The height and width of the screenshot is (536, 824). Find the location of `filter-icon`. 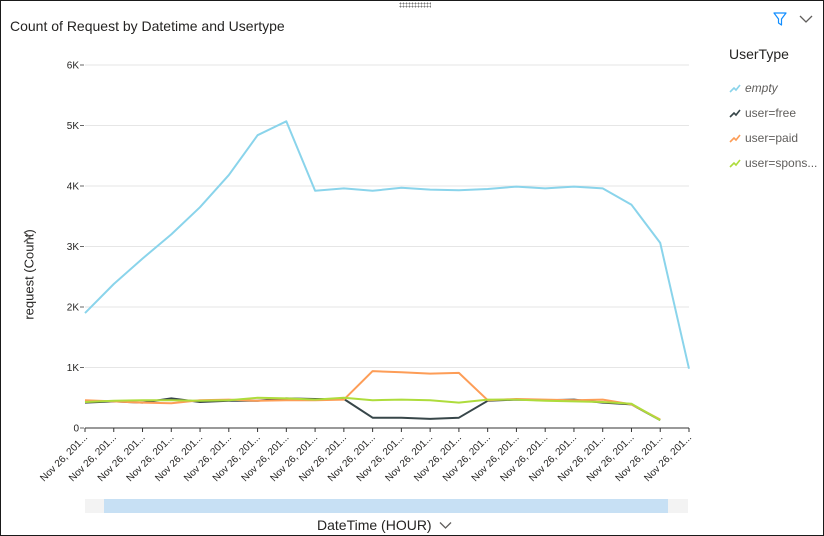

filter-icon is located at coordinates (780, 19).